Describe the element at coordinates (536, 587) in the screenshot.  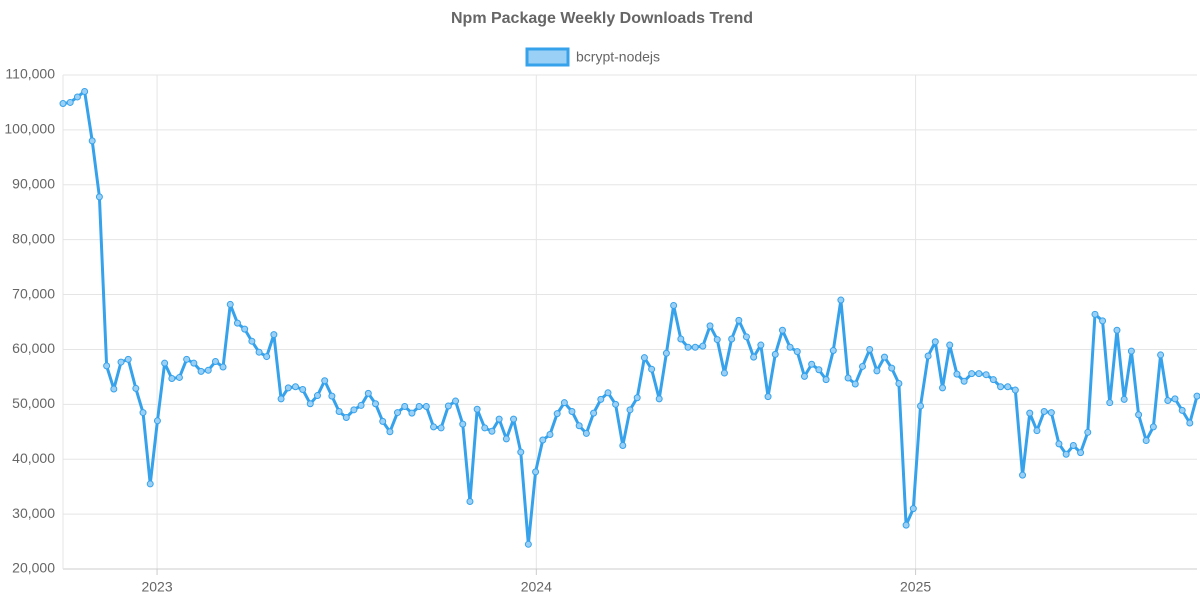
I see `x-tick-label: 2024` at that location.